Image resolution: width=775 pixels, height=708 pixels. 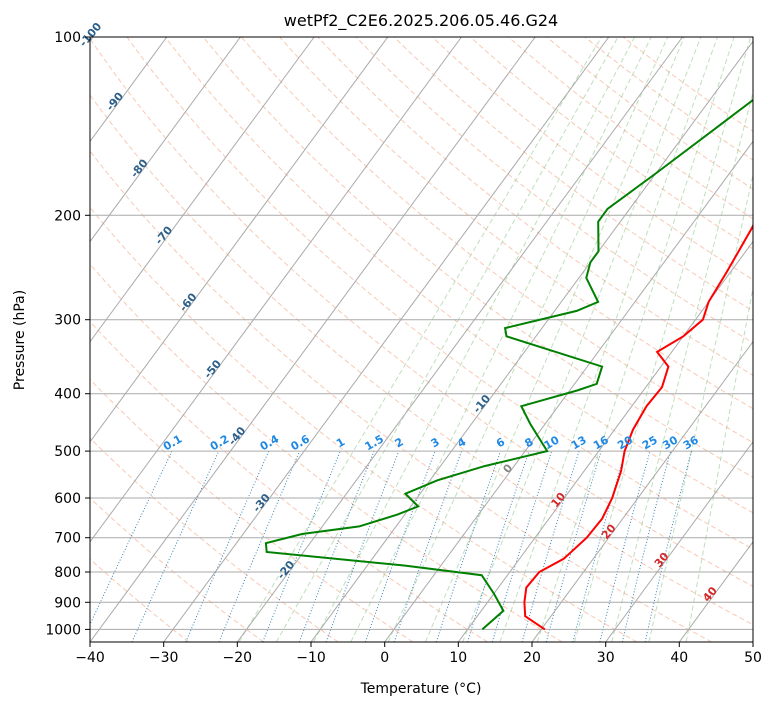 I want to click on y-tick-label: 300, so click(x=67, y=321).